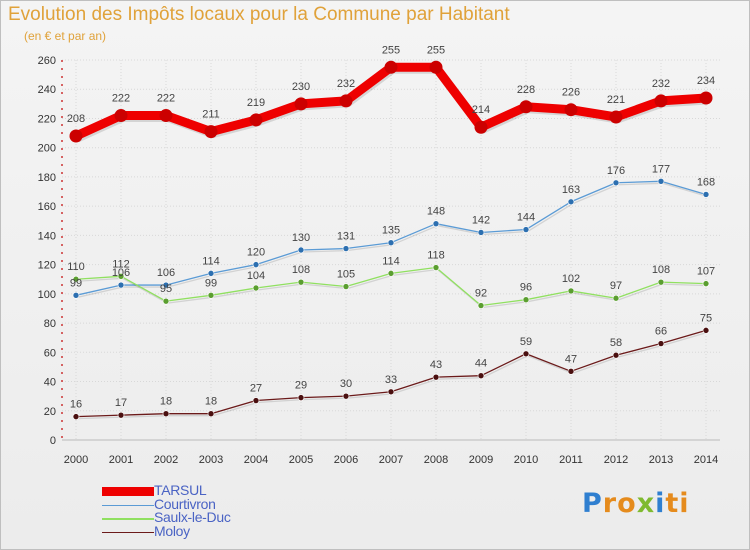 This screenshot has width=750, height=550. Describe the element at coordinates (526, 342) in the screenshot. I see `data-label: 59` at that location.